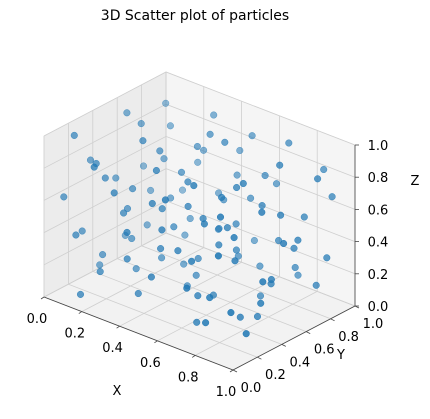  What do you see at coordinates (150, 363) in the screenshot?
I see `x-tick-label: 0.6` at bounding box center [150, 363].